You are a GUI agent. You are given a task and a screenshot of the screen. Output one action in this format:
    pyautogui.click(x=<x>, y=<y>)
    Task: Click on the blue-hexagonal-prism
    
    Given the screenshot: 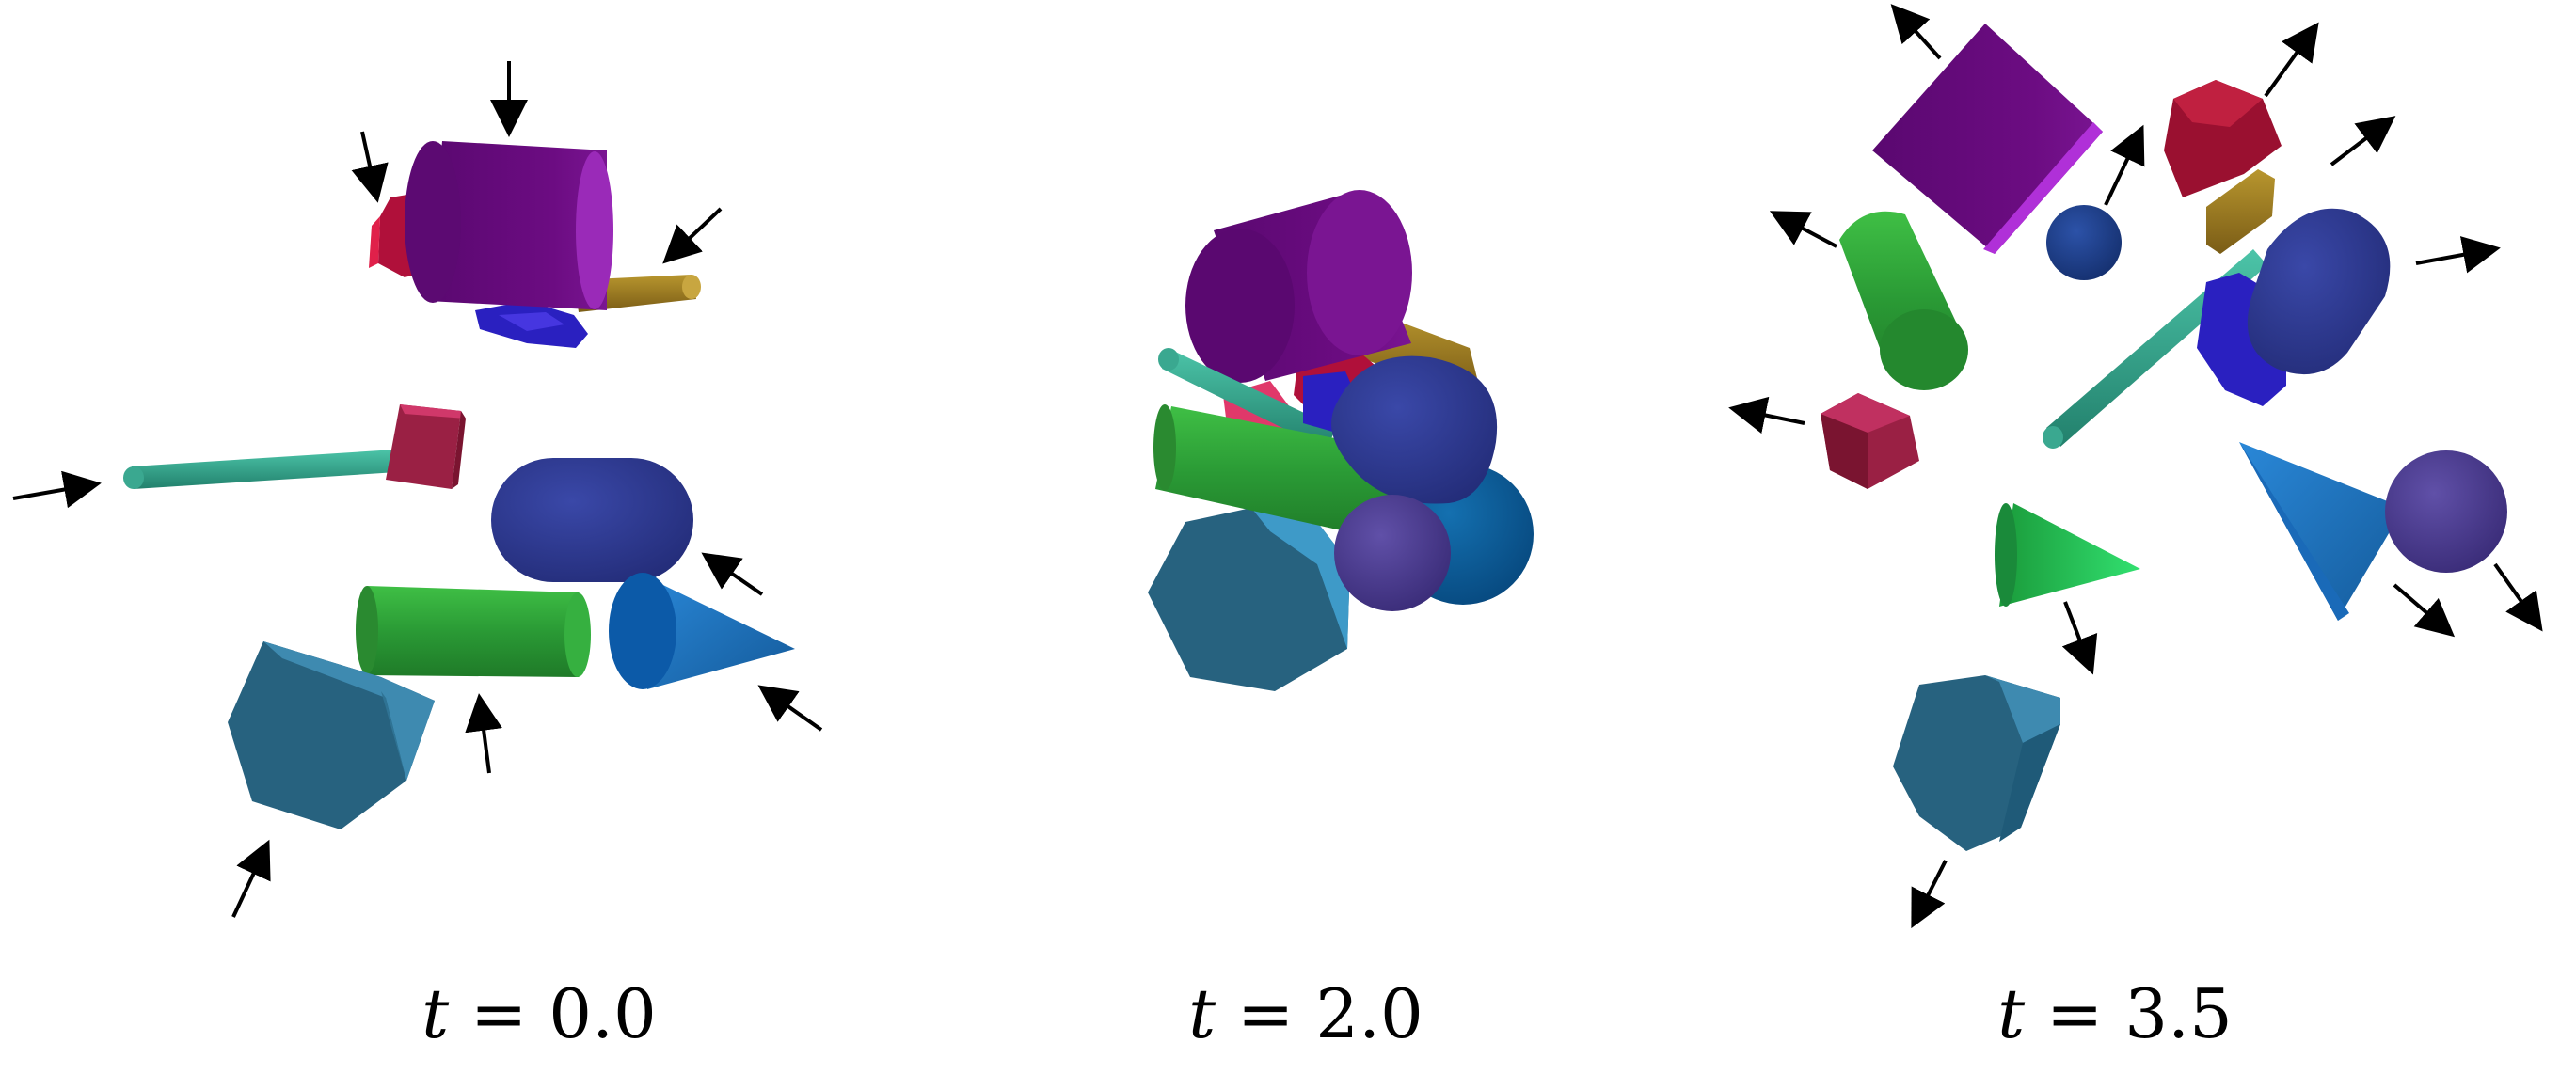 What is the action you would take?
    pyautogui.click(x=531, y=325)
    